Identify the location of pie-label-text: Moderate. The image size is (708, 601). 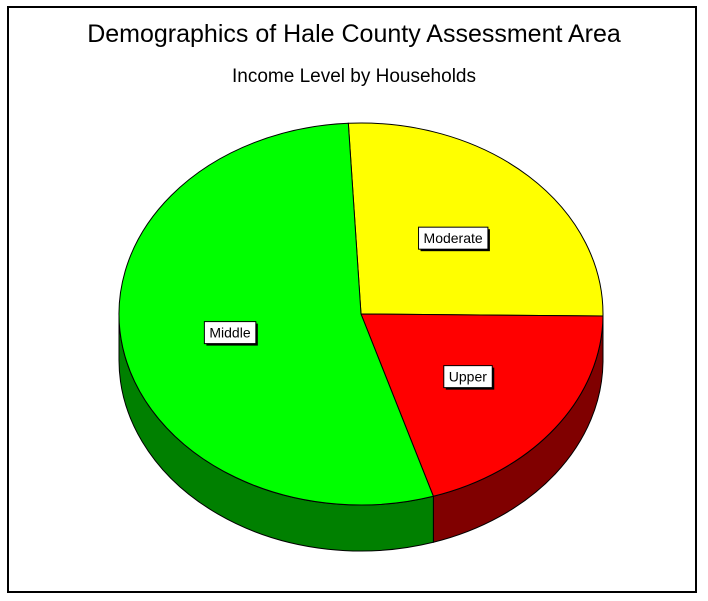
(453, 238).